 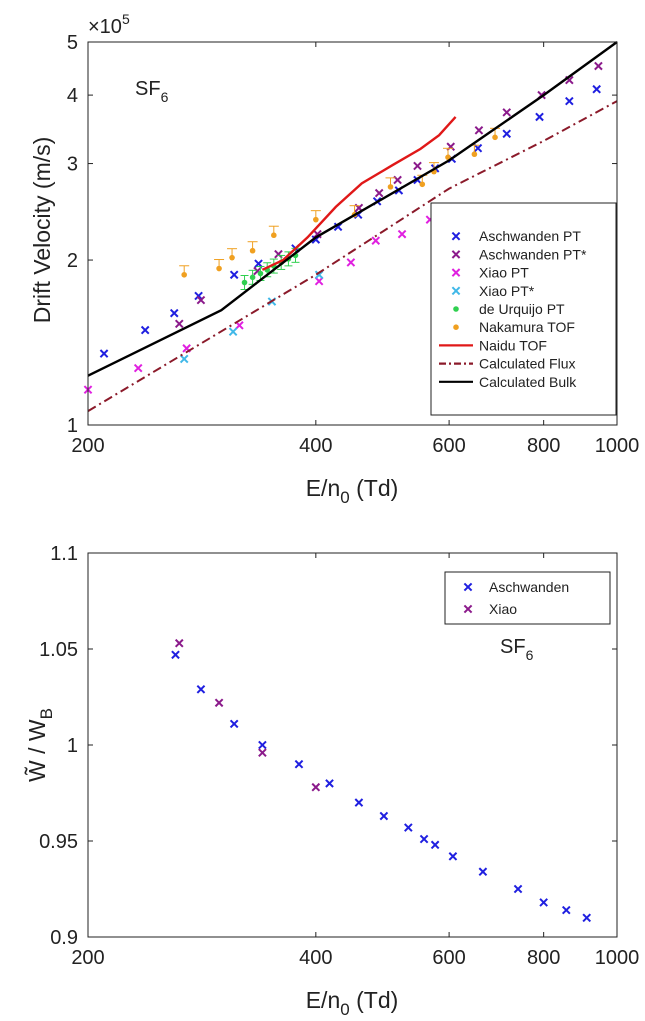 I want to click on legend-item-naidu-tof: Naidu TOF, so click(x=493, y=345).